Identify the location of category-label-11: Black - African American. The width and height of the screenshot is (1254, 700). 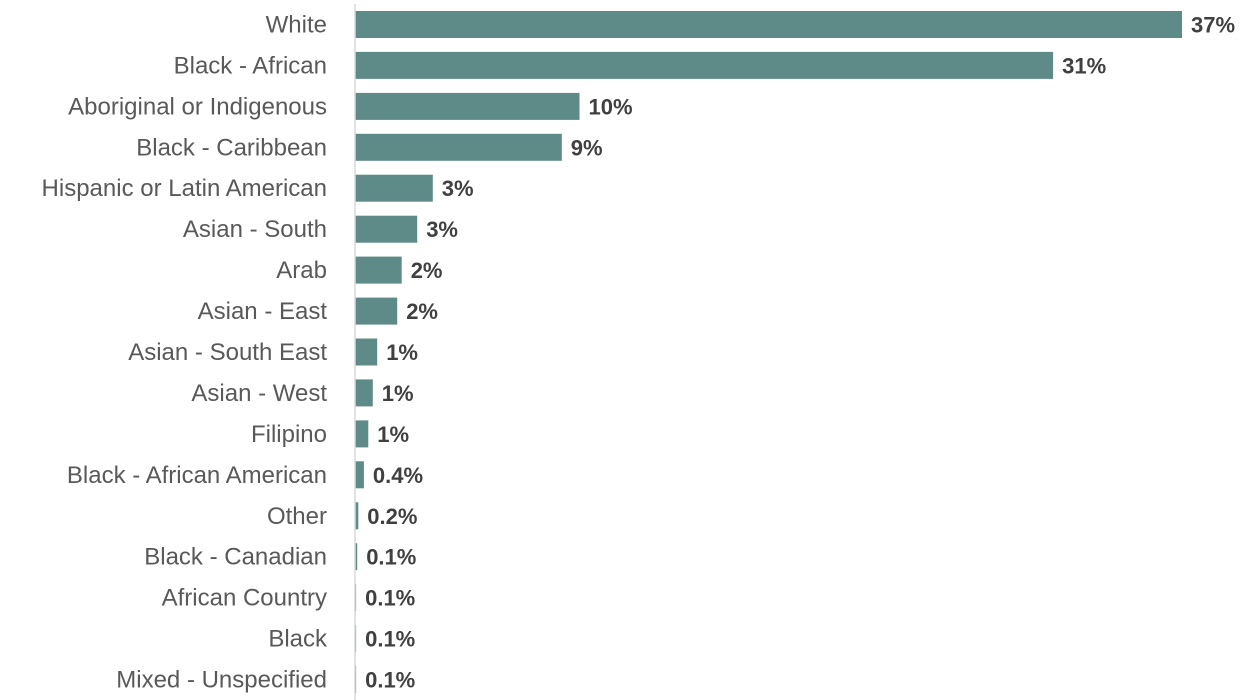
(197, 475).